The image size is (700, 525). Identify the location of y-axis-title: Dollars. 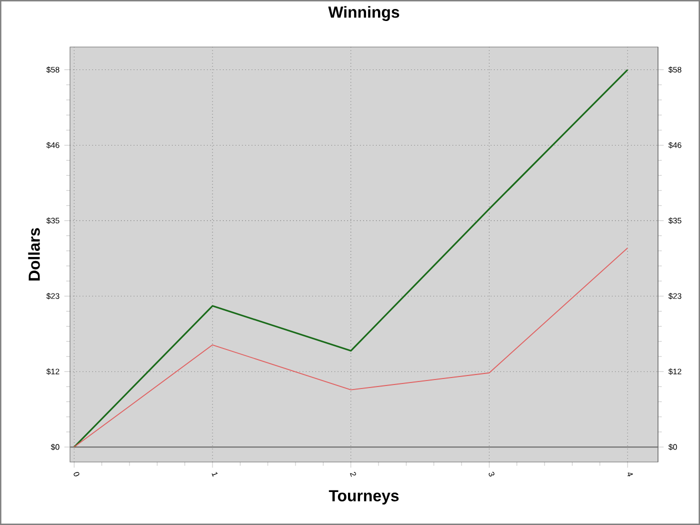
(34, 254).